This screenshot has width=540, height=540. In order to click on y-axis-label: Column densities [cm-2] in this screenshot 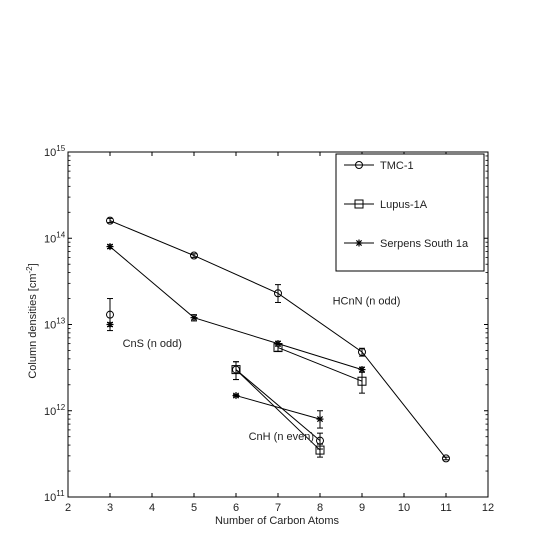, I will do `click(32, 320)`.